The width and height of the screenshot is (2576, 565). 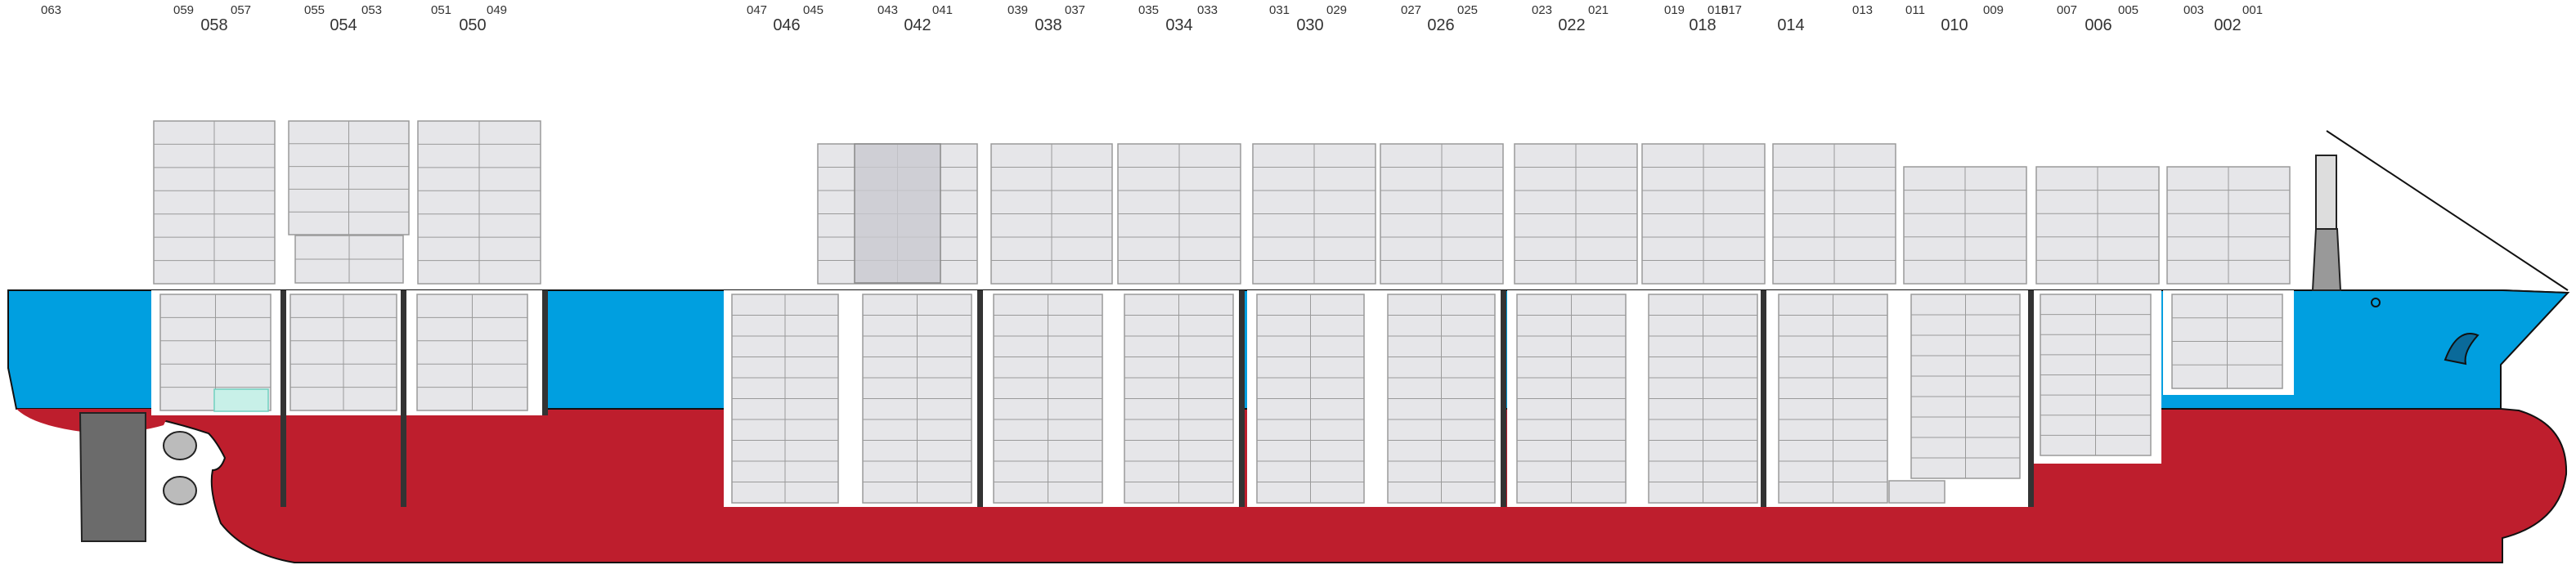 What do you see at coordinates (1917, 492) in the screenshot?
I see `container-block` at bounding box center [1917, 492].